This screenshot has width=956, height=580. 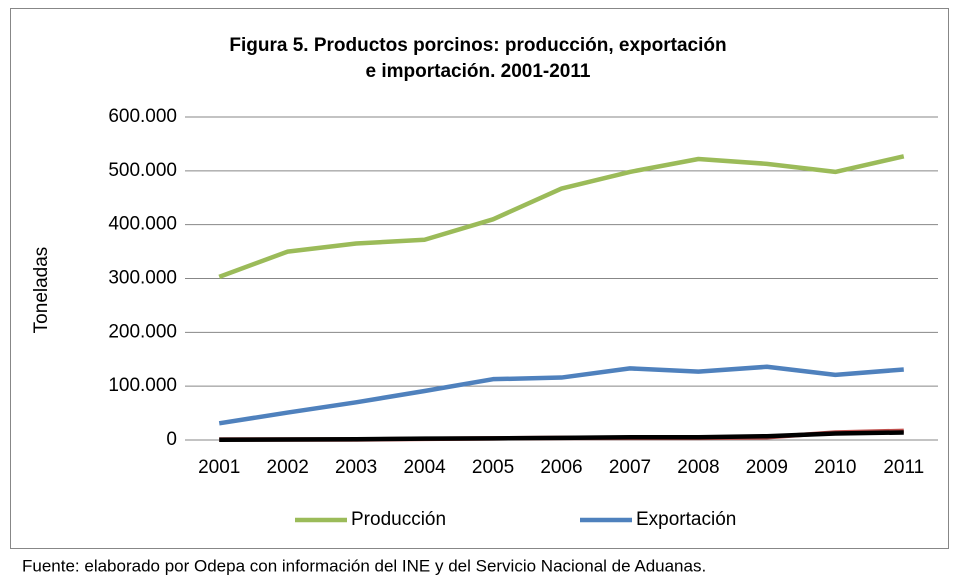 What do you see at coordinates (561, 467) in the screenshot?
I see `x-tick-label: 2006` at bounding box center [561, 467].